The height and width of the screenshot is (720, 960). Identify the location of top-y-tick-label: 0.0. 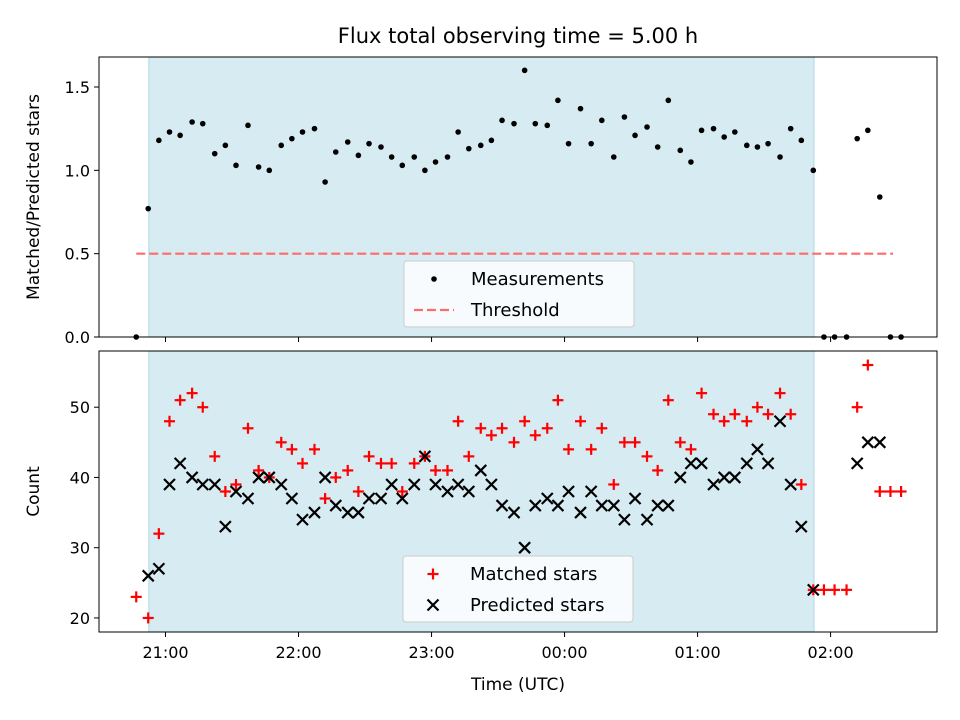
(77, 337).